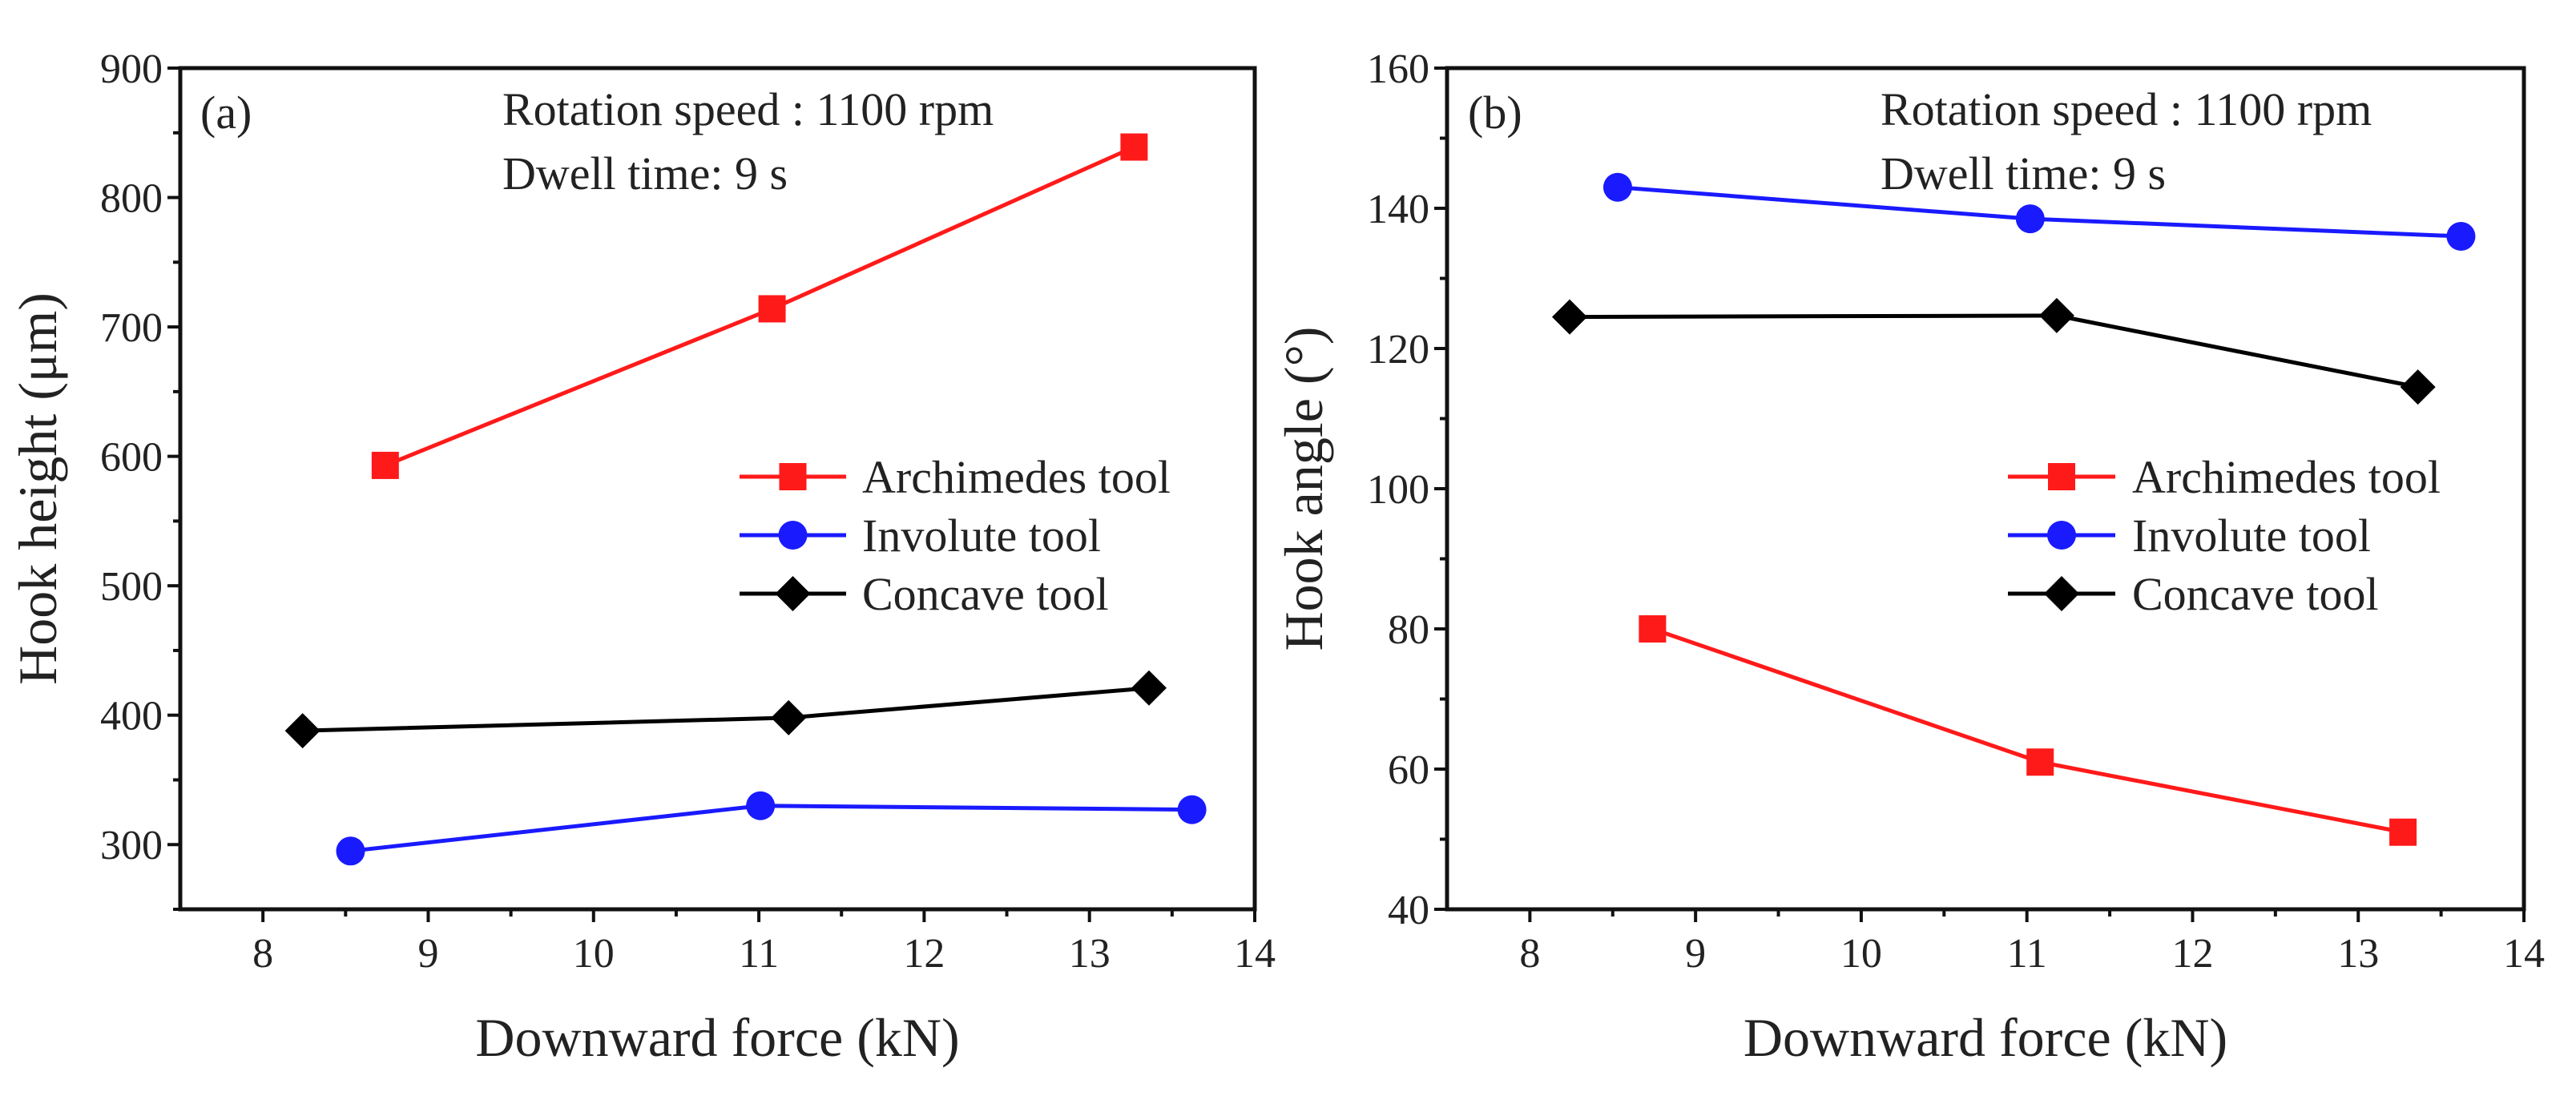 The width and height of the screenshot is (2576, 1120). Describe the element at coordinates (1398, 209) in the screenshot. I see `y-tick-label: 140` at that location.